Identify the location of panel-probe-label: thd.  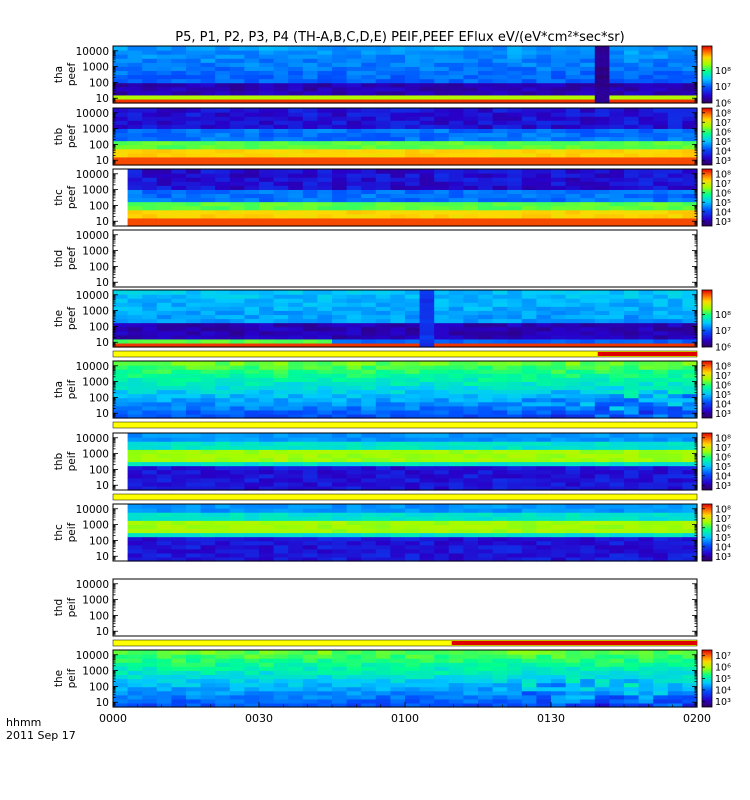
(59, 607).